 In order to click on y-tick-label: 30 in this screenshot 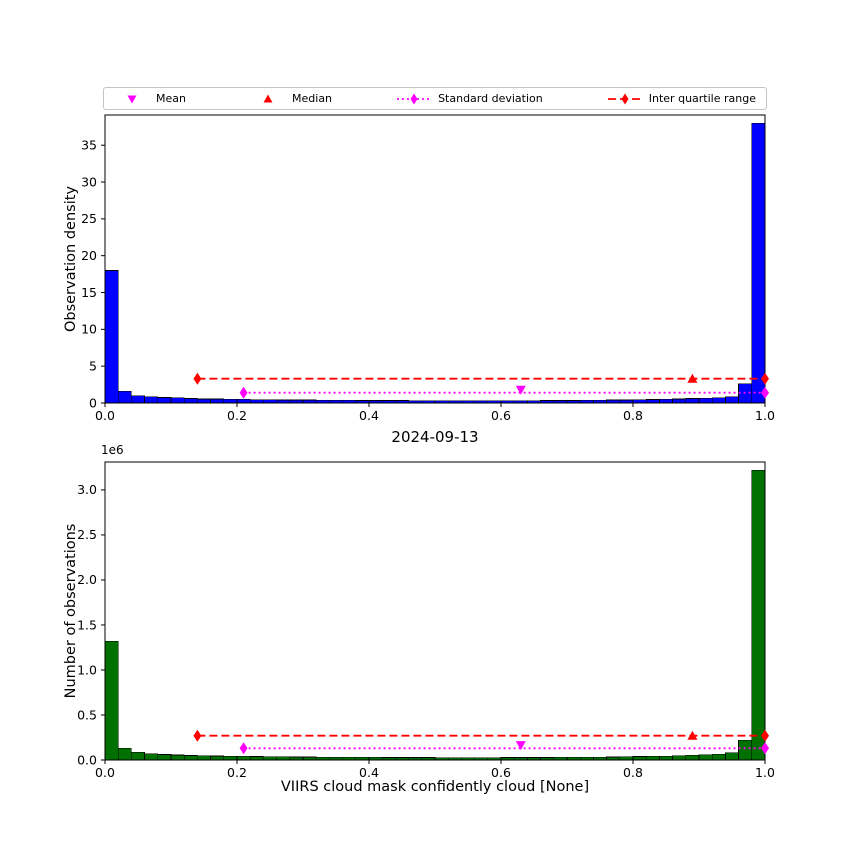, I will do `click(89, 181)`.